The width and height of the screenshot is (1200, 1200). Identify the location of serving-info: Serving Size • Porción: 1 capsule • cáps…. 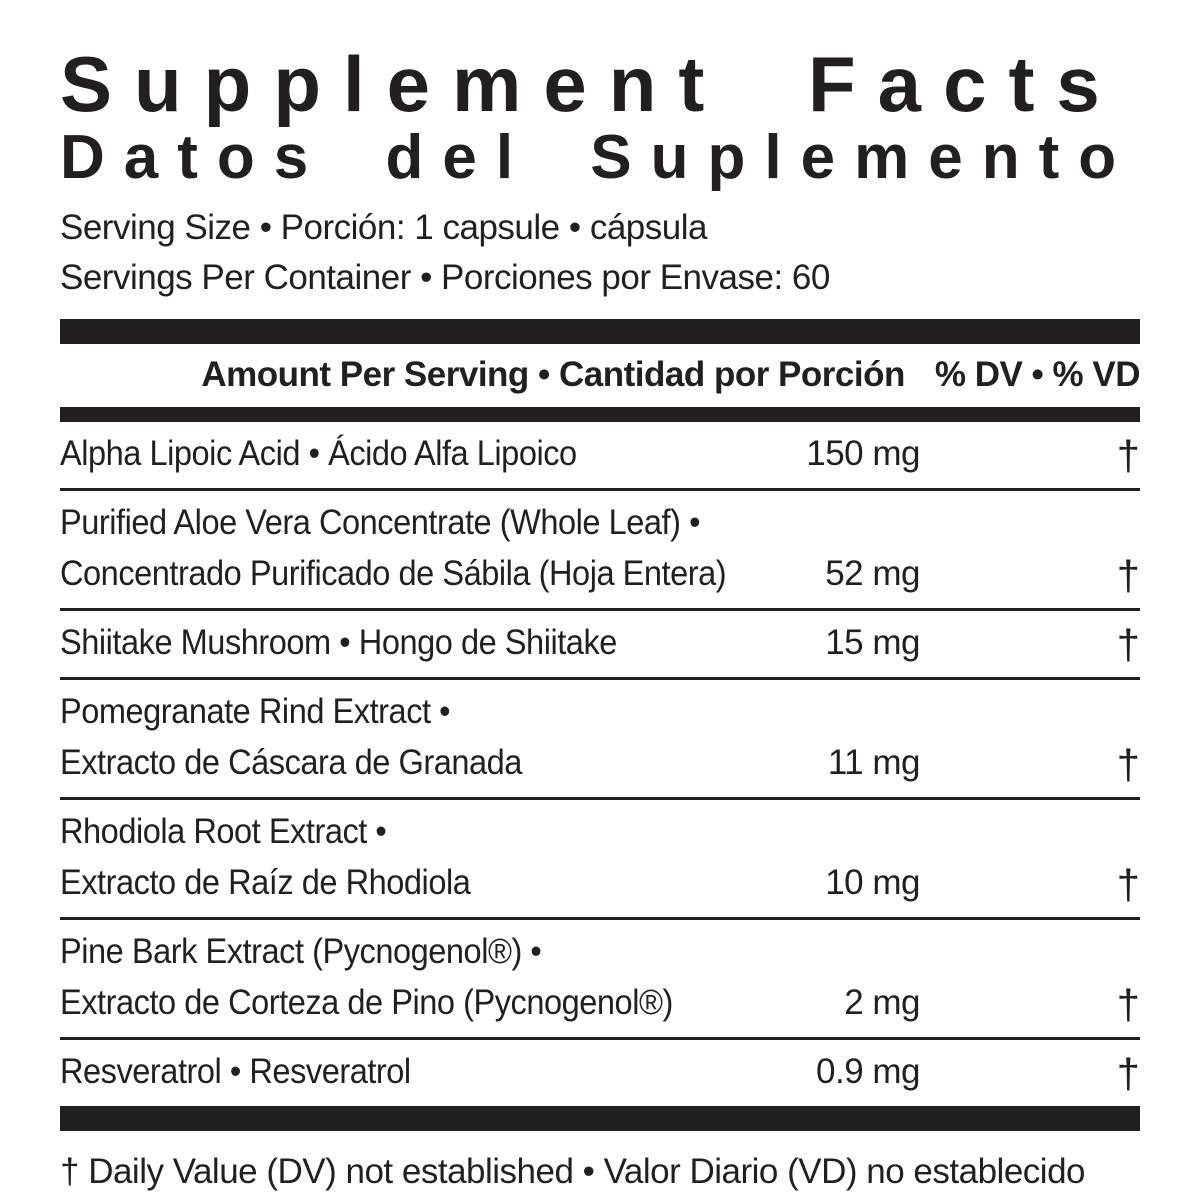
(600, 253).